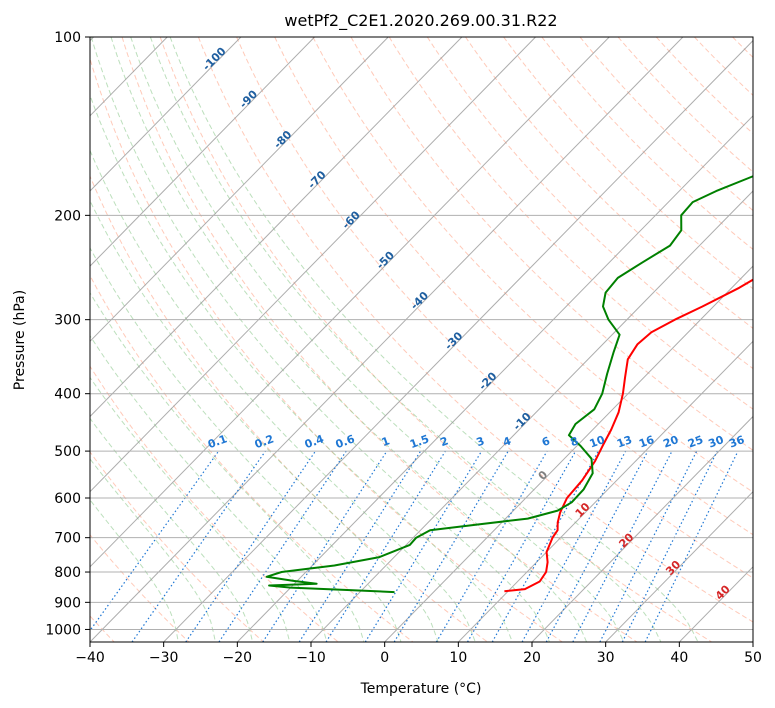 This screenshot has height=708, width=775. What do you see at coordinates (453, 340) in the screenshot?
I see `isotherm-label: -30` at bounding box center [453, 340].